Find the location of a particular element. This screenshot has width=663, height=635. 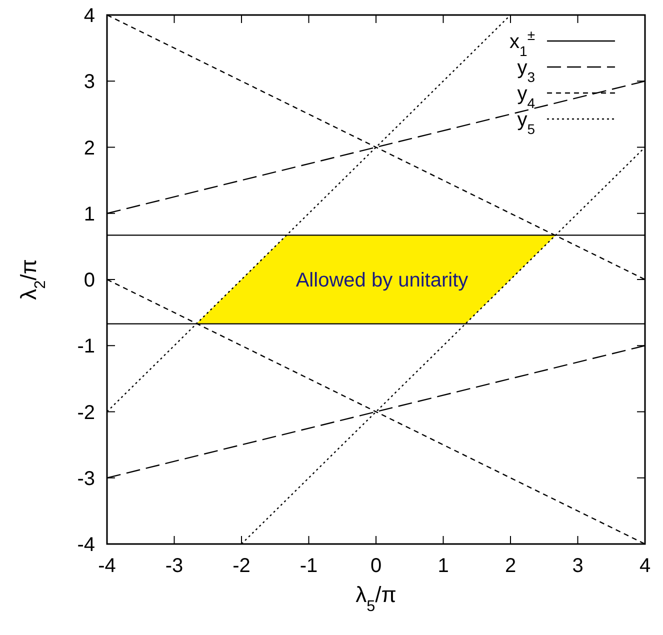

x-tick-label: 2 is located at coordinates (510, 566).